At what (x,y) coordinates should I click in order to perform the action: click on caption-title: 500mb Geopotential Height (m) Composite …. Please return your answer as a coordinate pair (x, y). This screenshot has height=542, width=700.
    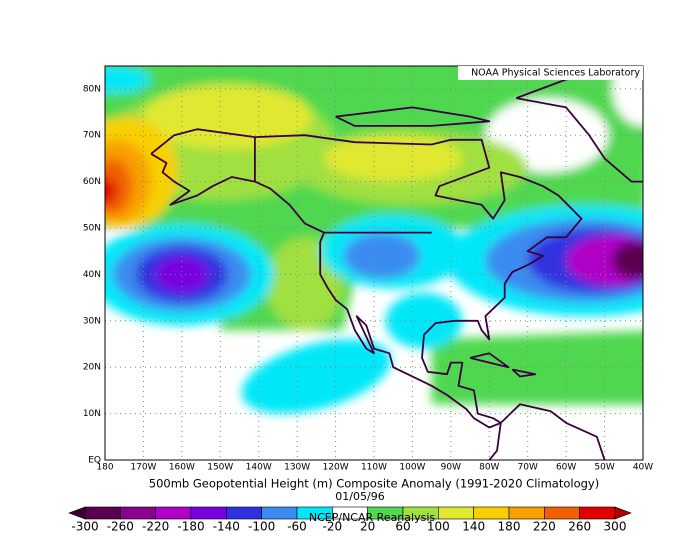
    Looking at the image, I should click on (374, 484).